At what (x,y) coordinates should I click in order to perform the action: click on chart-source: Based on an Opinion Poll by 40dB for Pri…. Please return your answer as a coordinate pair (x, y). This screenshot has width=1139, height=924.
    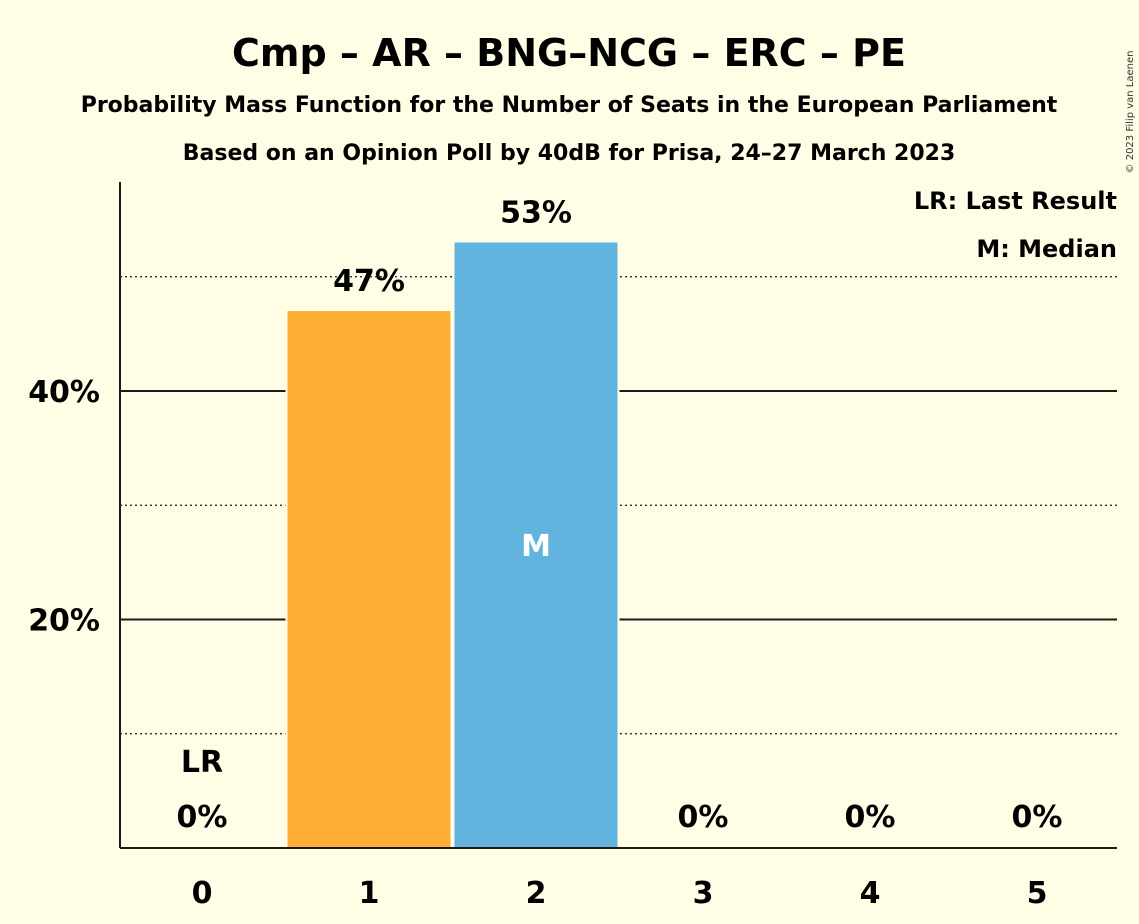
    Looking at the image, I should click on (569, 153).